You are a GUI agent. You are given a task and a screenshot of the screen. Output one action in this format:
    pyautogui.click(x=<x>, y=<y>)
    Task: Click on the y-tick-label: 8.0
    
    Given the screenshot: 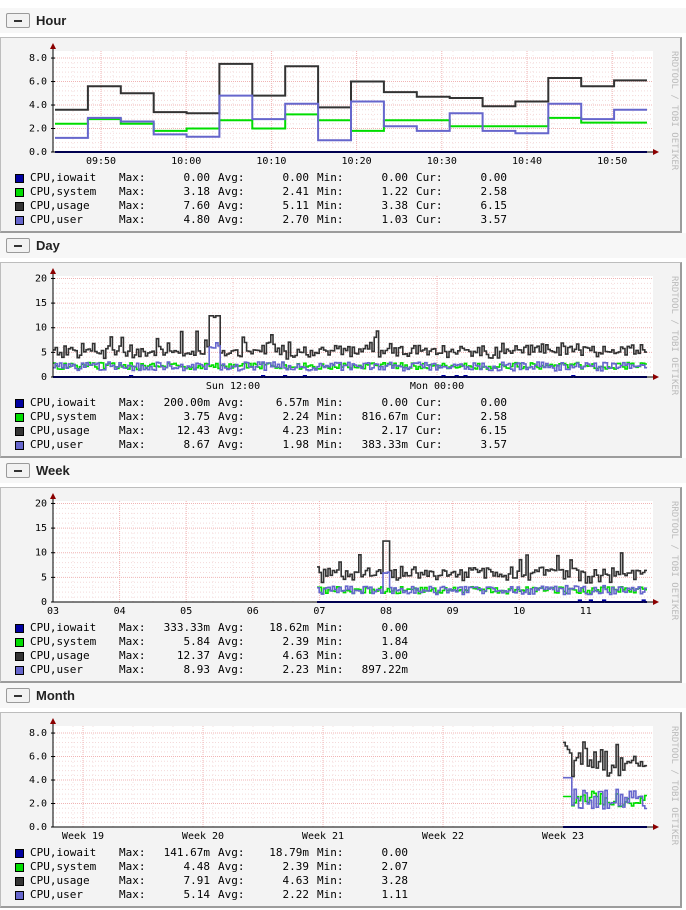 What is the action you would take?
    pyautogui.click(x=38, y=58)
    